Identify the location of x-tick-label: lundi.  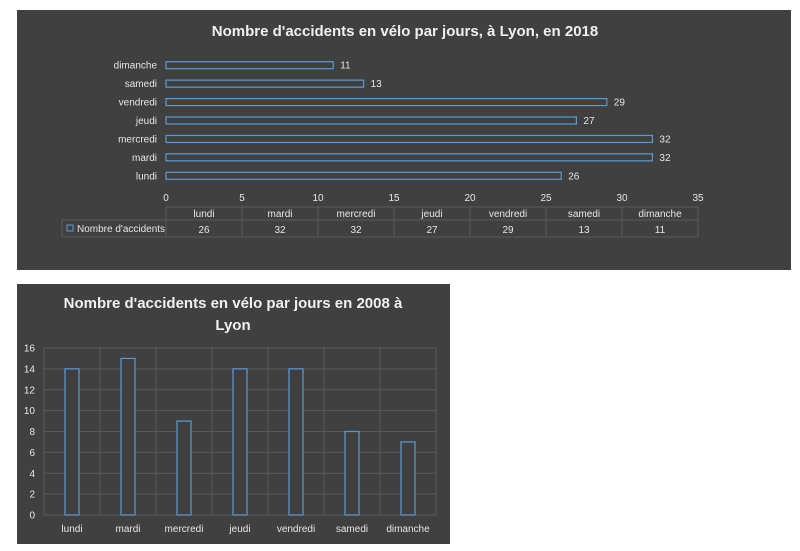
(71, 529).